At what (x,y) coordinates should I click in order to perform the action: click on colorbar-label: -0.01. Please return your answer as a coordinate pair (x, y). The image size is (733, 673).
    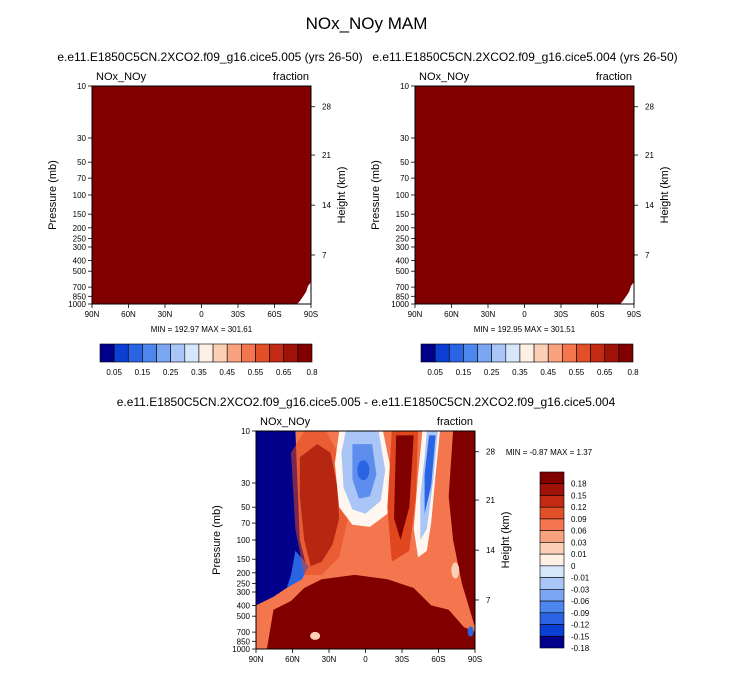
    Looking at the image, I should click on (580, 578).